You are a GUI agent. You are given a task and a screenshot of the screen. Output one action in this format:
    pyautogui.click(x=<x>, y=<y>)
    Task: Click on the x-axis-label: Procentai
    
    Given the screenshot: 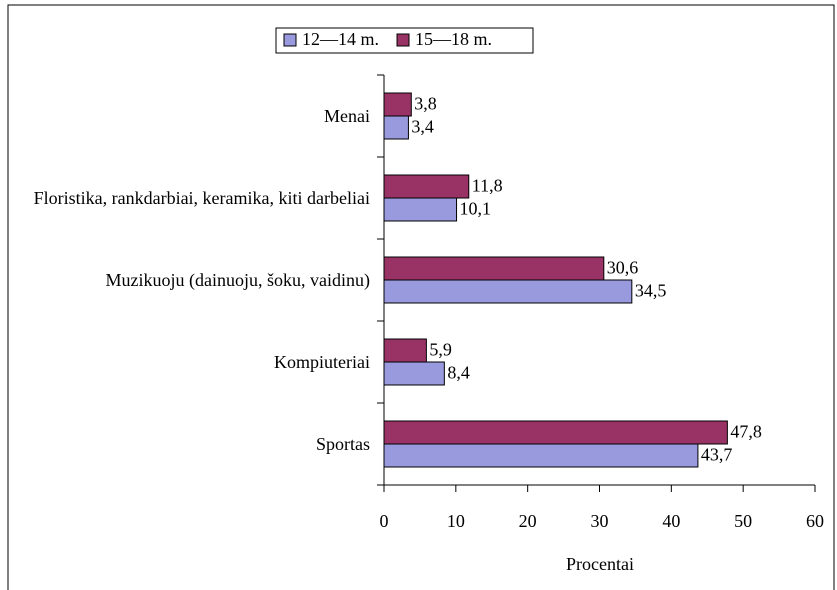 What is the action you would take?
    pyautogui.click(x=600, y=564)
    